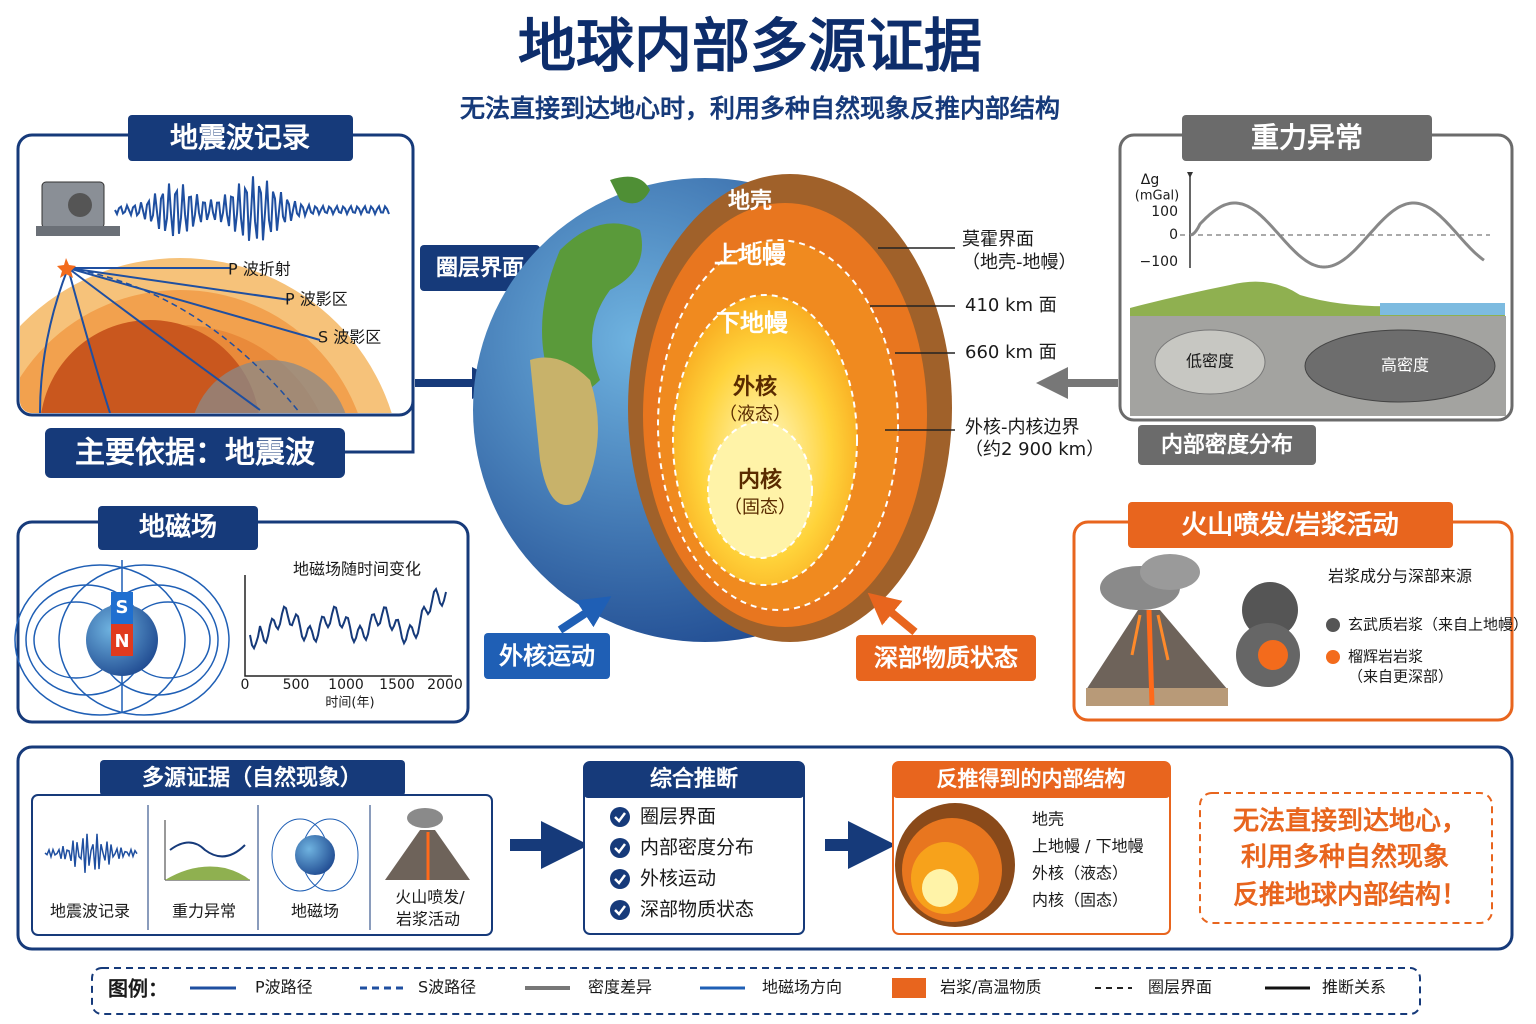 This screenshot has height=1024, width=1536. What do you see at coordinates (447, 987) in the screenshot?
I see `legend-label: S波路径` at bounding box center [447, 987].